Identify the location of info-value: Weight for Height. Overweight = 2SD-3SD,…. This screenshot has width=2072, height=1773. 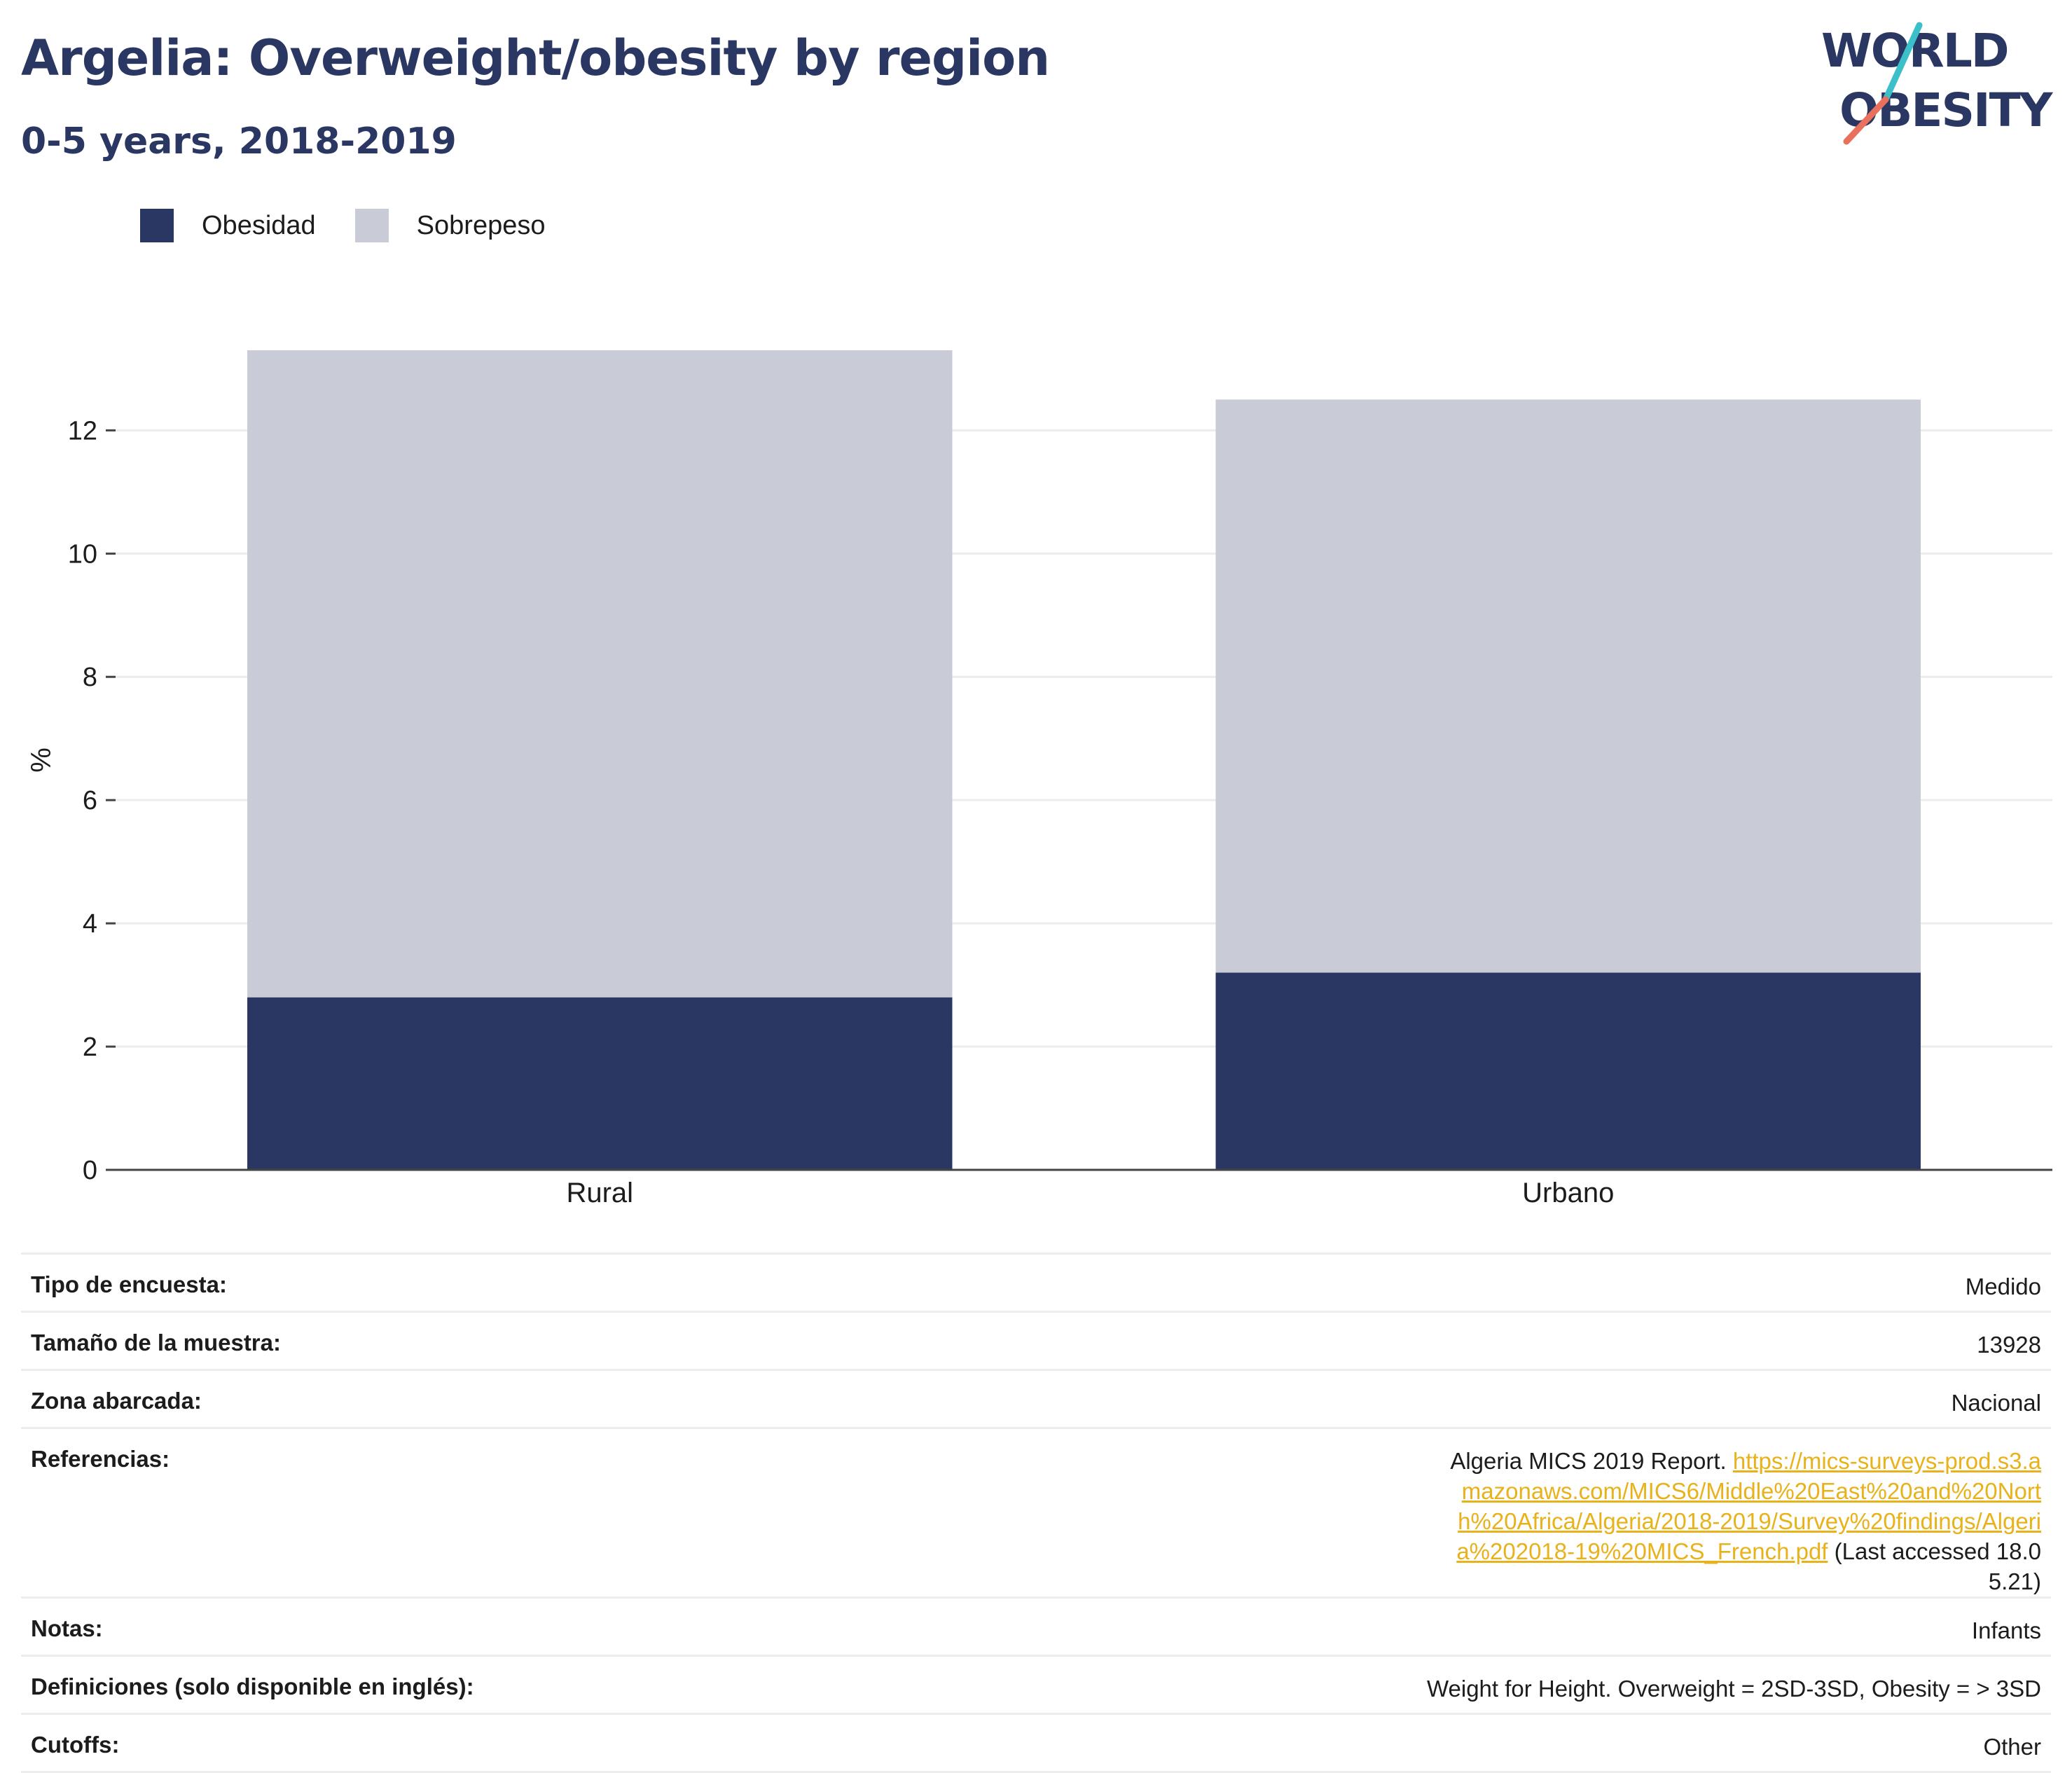
(1267, 1684).